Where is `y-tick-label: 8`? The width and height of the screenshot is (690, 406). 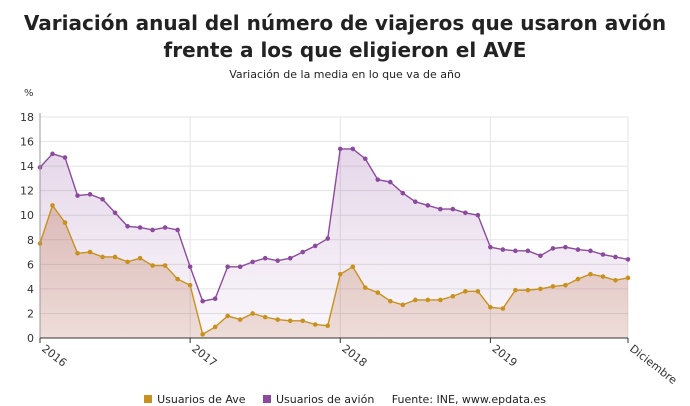 y-tick-label: 8 is located at coordinates (30, 240).